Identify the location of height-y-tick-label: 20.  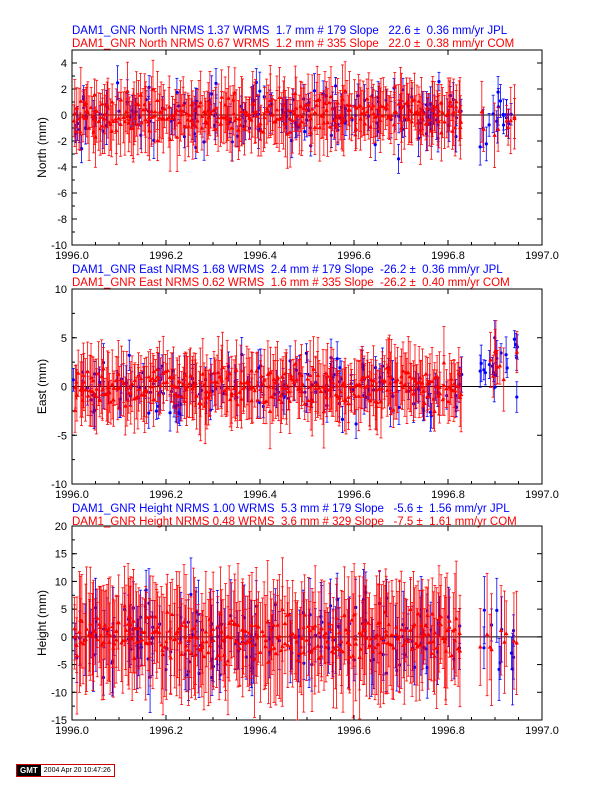
(61, 527).